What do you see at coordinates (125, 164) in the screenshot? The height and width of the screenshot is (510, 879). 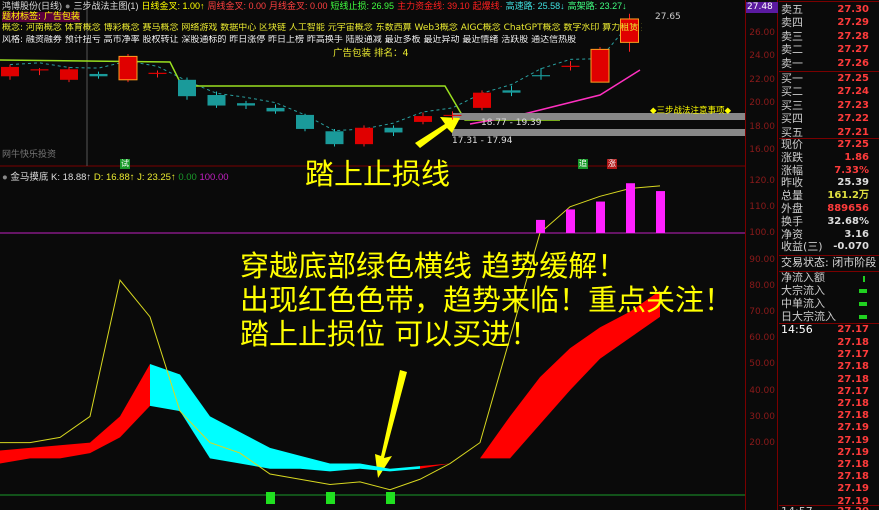 I see `badge-test: 试` at bounding box center [125, 164].